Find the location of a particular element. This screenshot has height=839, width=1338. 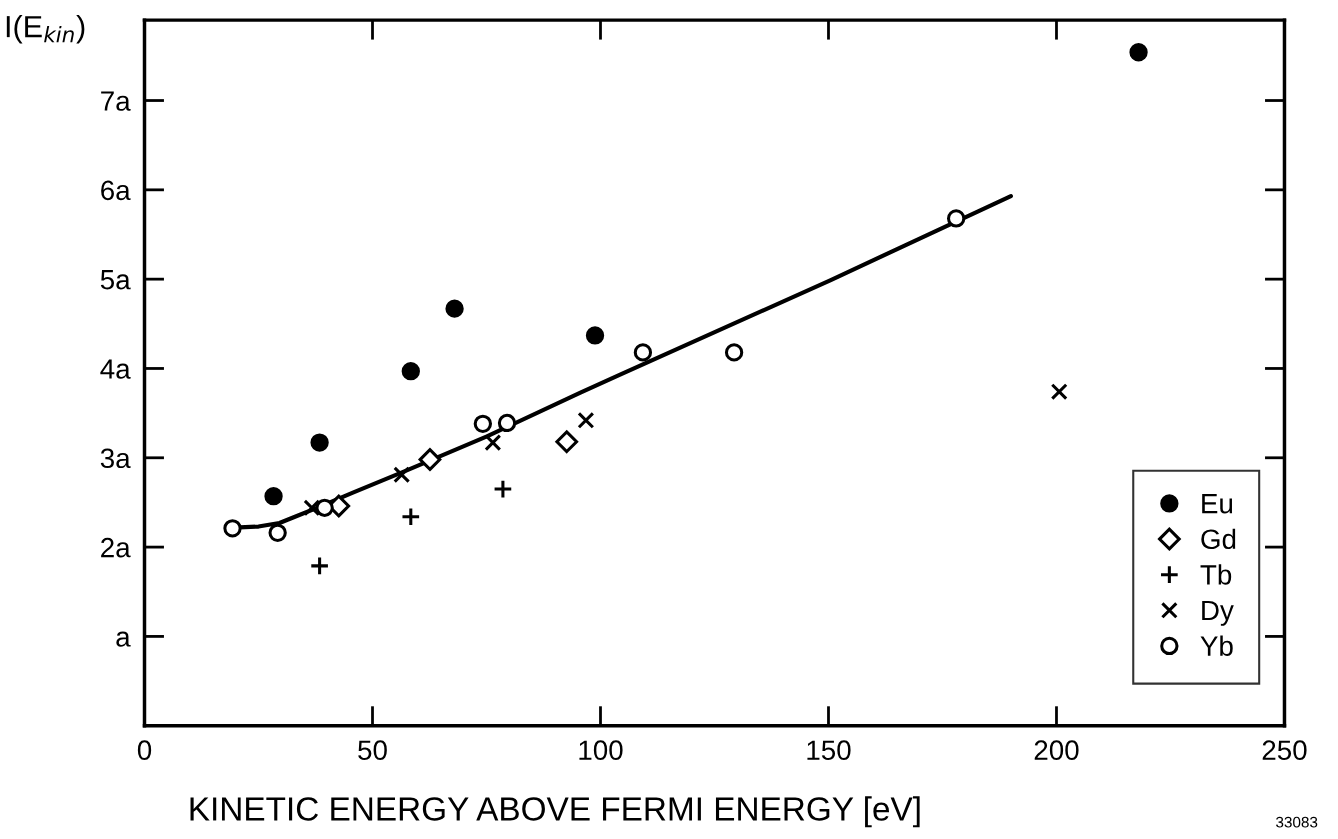

y-tick-label: 4a is located at coordinates (115, 369).